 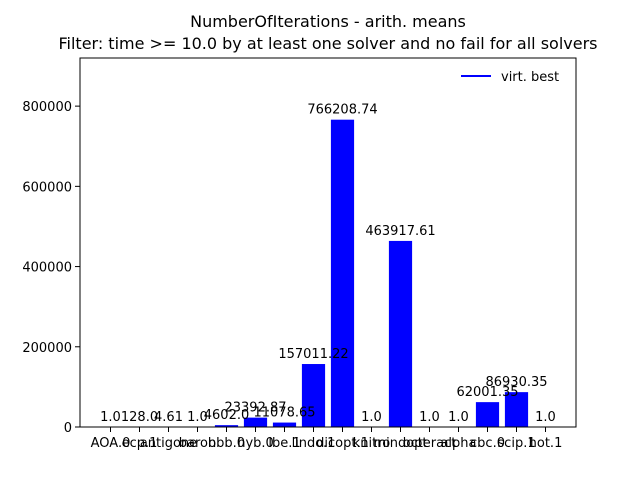 I want to click on bar-value-label: 86930.35, so click(x=516, y=382).